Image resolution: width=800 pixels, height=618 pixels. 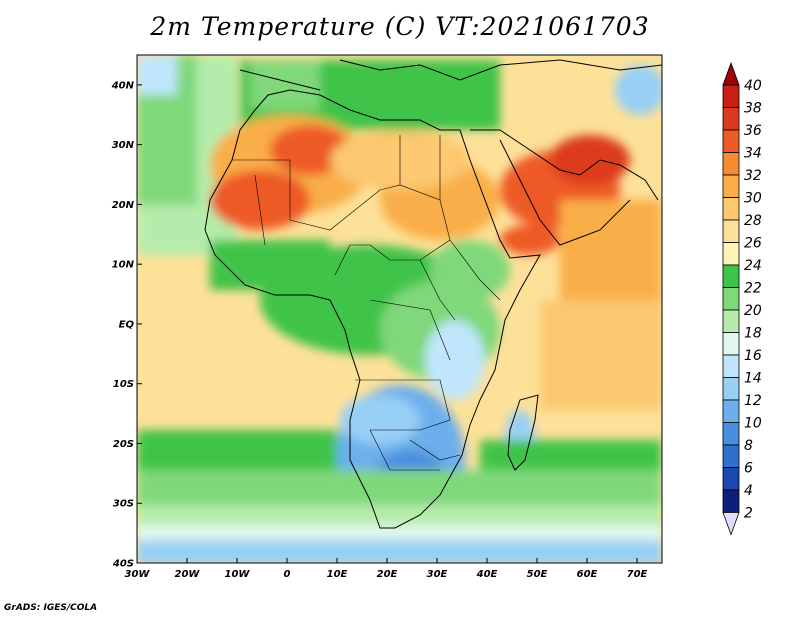 I want to click on colorbar-label: 2, so click(x=748, y=514).